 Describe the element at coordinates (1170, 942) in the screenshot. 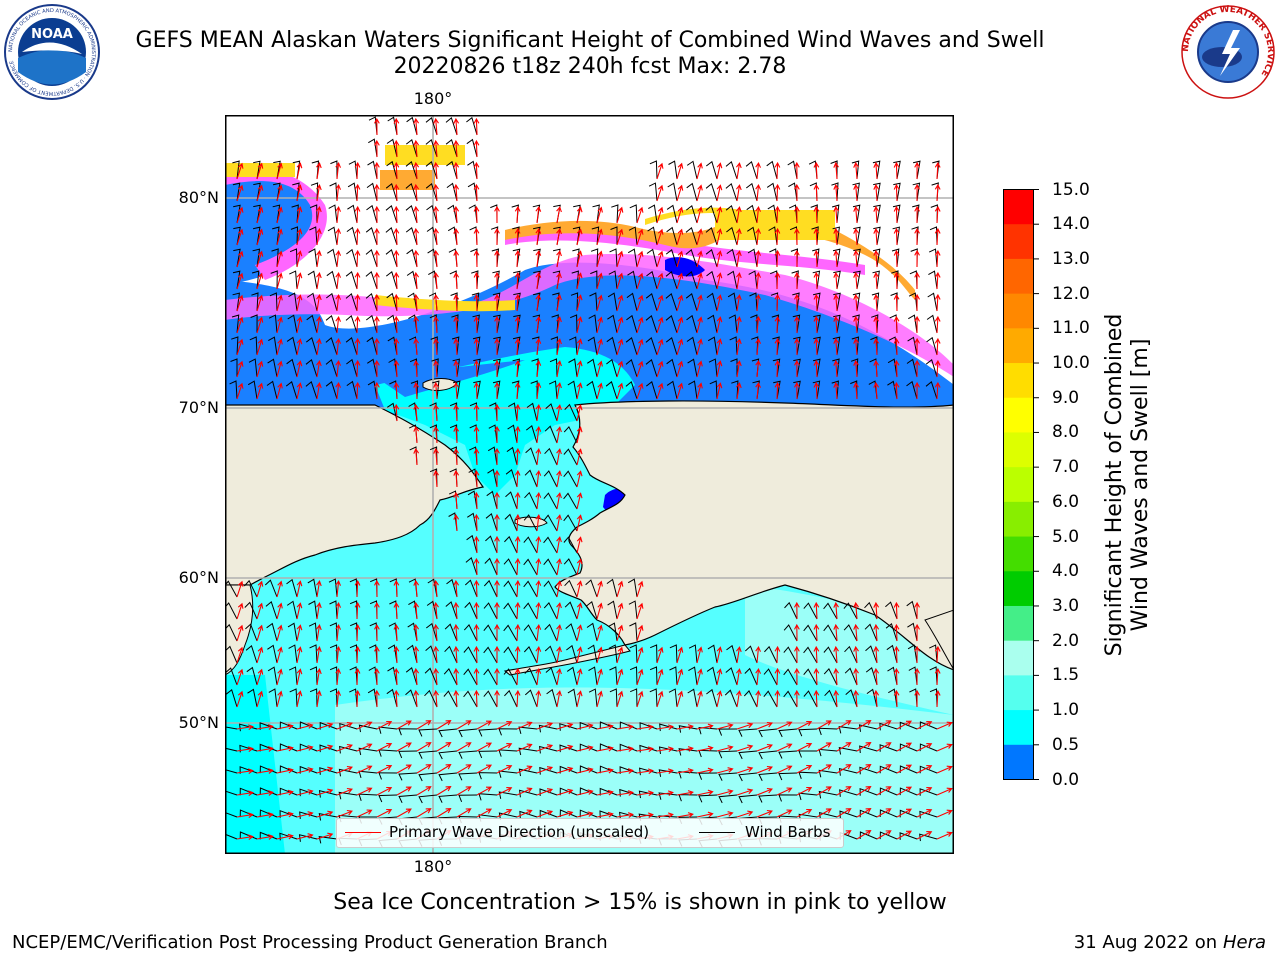

I see `footer-right: 31 Aug 2022 on Hera` at that location.